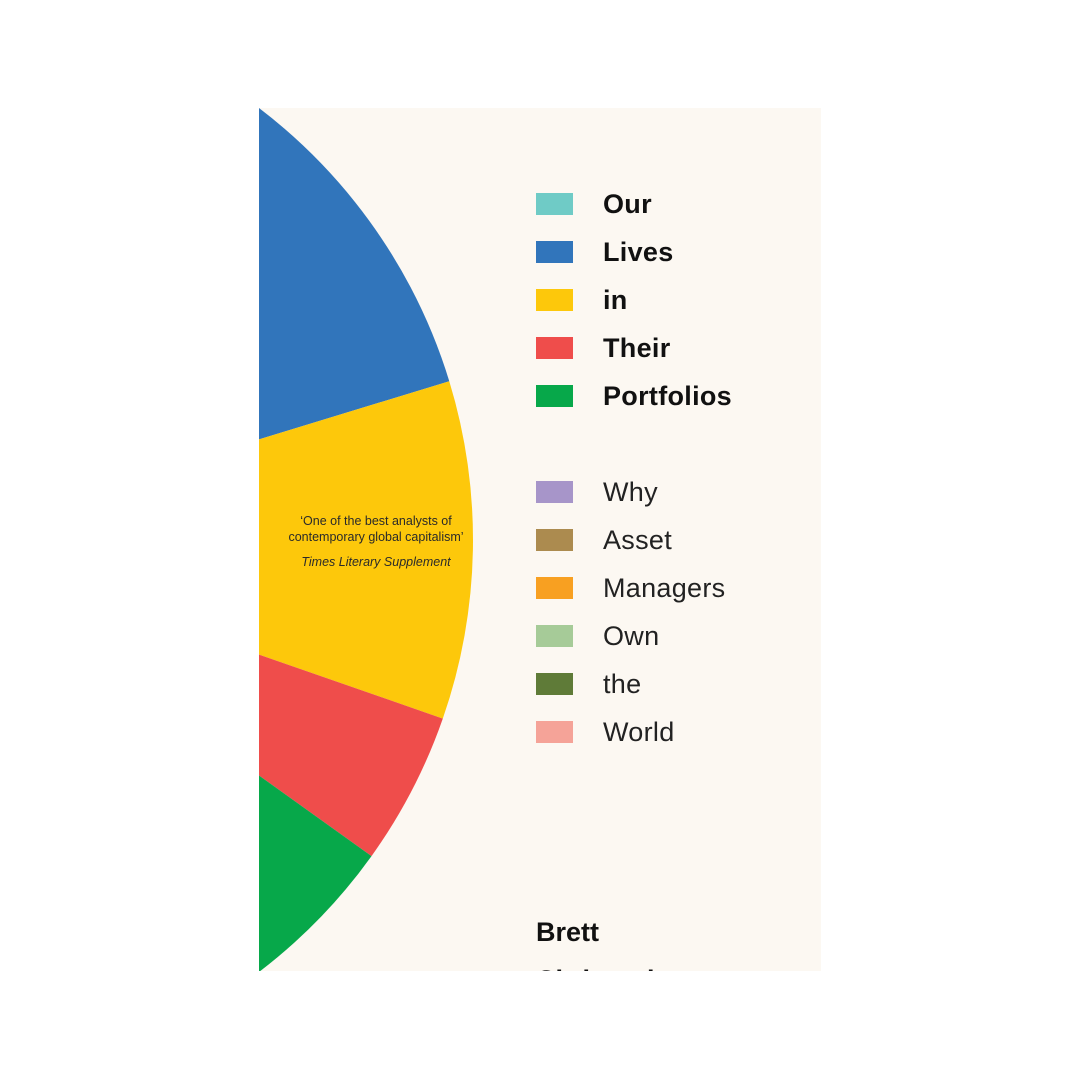 The height and width of the screenshot is (1080, 1080). Describe the element at coordinates (639, 731) in the screenshot. I see `subtitle-word: World` at that location.